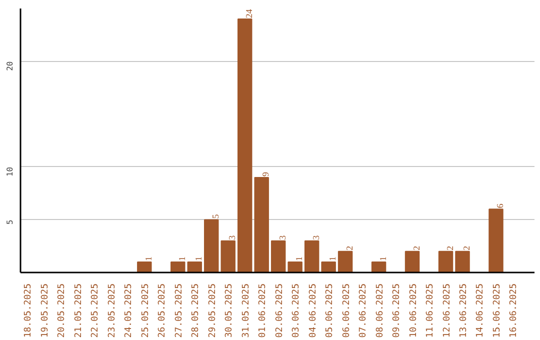  What do you see at coordinates (464, 310) in the screenshot?
I see `x-tick-label: 13.06.2025` at bounding box center [464, 310].